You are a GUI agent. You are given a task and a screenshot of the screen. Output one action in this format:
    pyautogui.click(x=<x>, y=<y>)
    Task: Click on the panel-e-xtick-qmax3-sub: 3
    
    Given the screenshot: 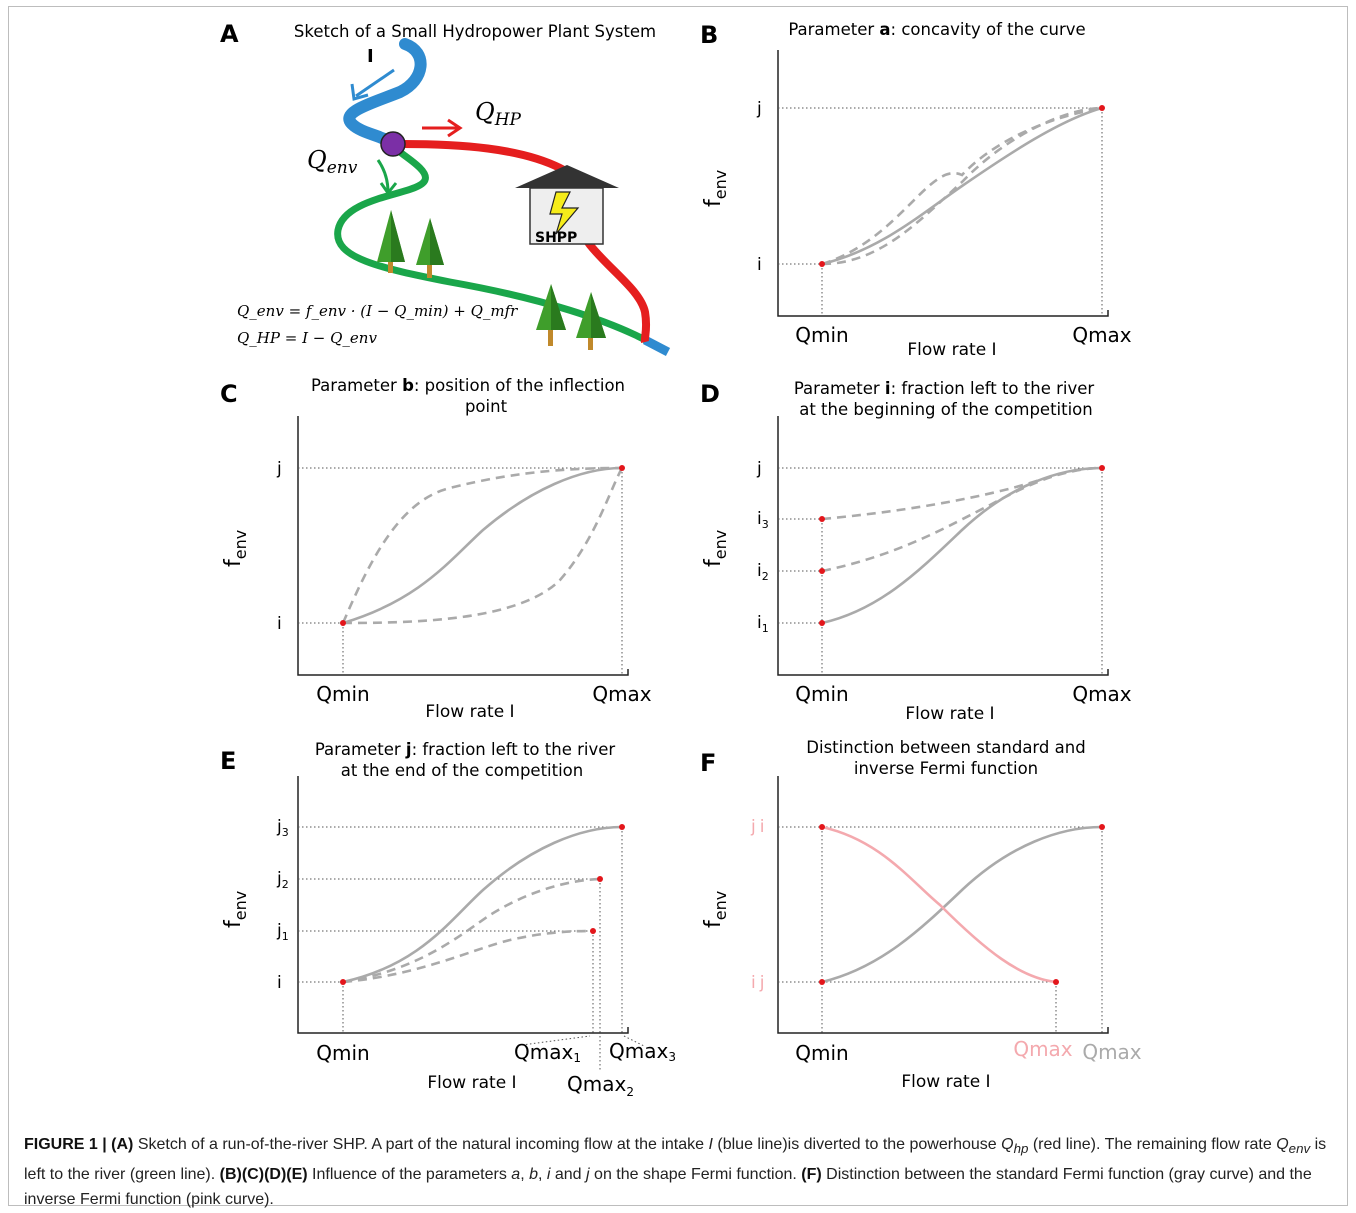 What is the action you would take?
    pyautogui.click(x=672, y=1057)
    